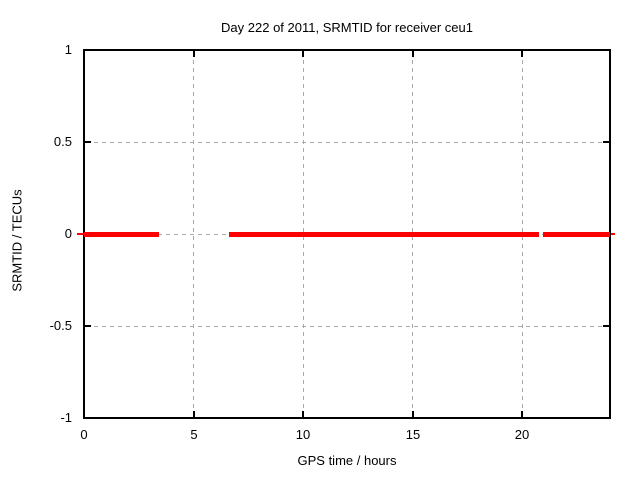 Image resolution: width=640 pixels, height=480 pixels. What do you see at coordinates (303, 434) in the screenshot?
I see `x-tick-label: 10` at bounding box center [303, 434].